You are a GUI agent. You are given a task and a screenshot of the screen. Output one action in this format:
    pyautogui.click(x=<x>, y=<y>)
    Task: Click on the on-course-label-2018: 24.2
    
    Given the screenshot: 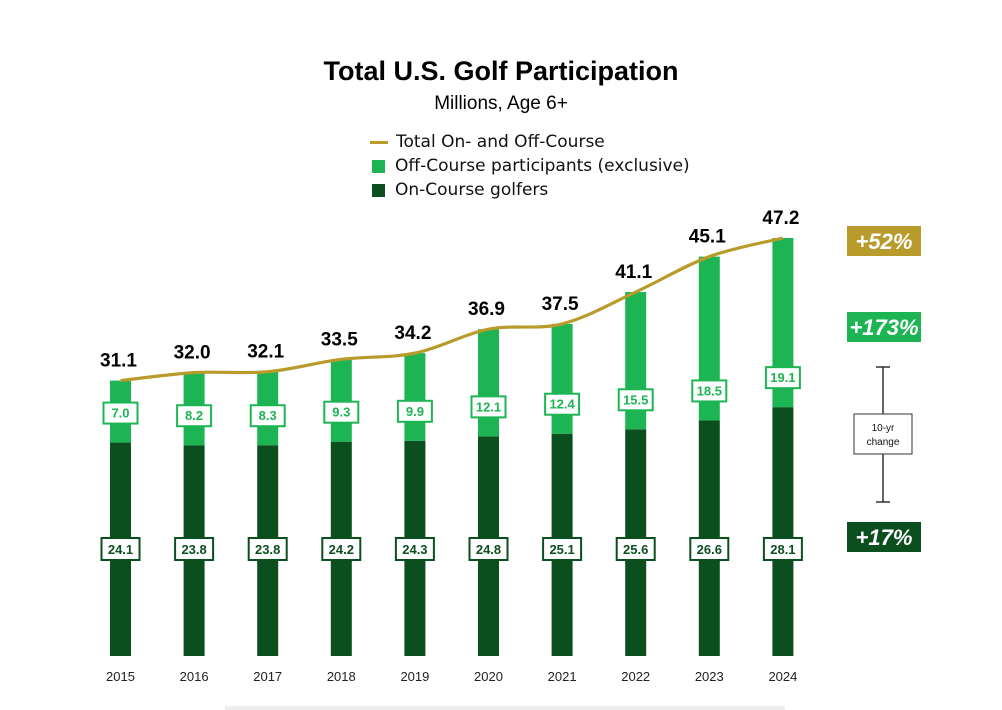 What is the action you would take?
    pyautogui.click(x=341, y=549)
    